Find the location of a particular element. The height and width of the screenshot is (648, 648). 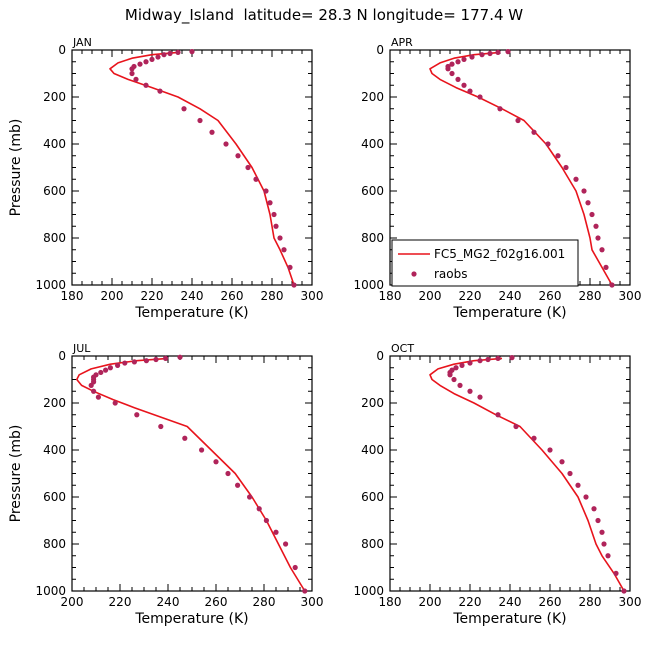

x-tick-label-jan: 280 is located at coordinates (272, 296).